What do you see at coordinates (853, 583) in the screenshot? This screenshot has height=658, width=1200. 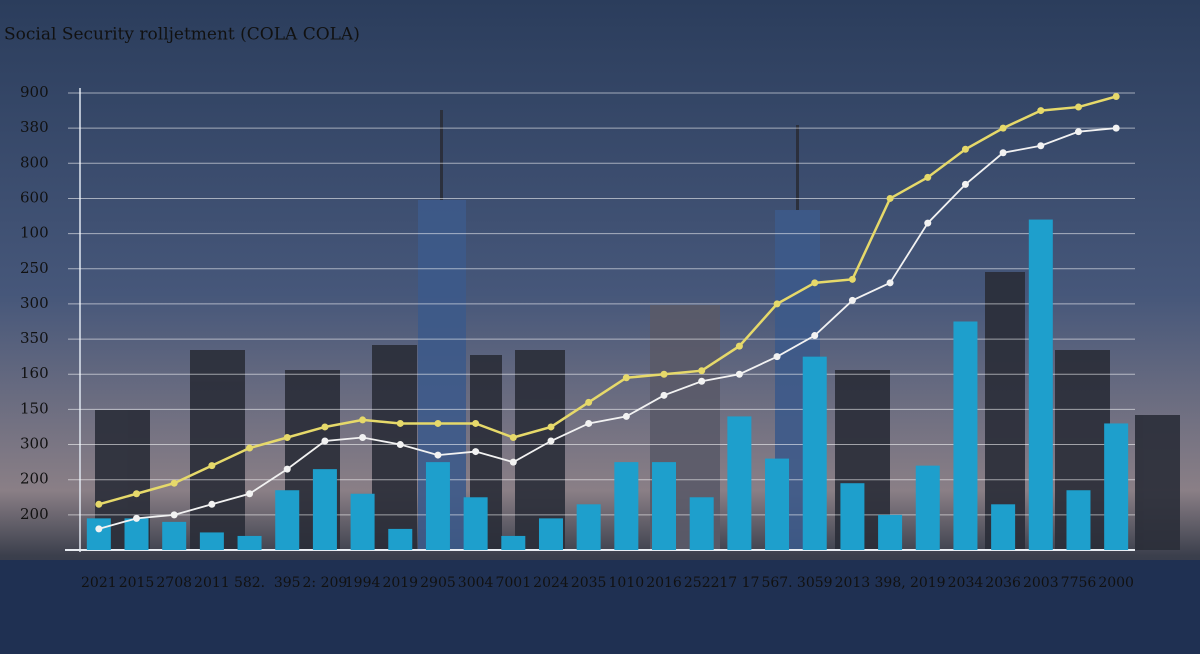 I see `x-tick-label: 2013` at bounding box center [853, 583].